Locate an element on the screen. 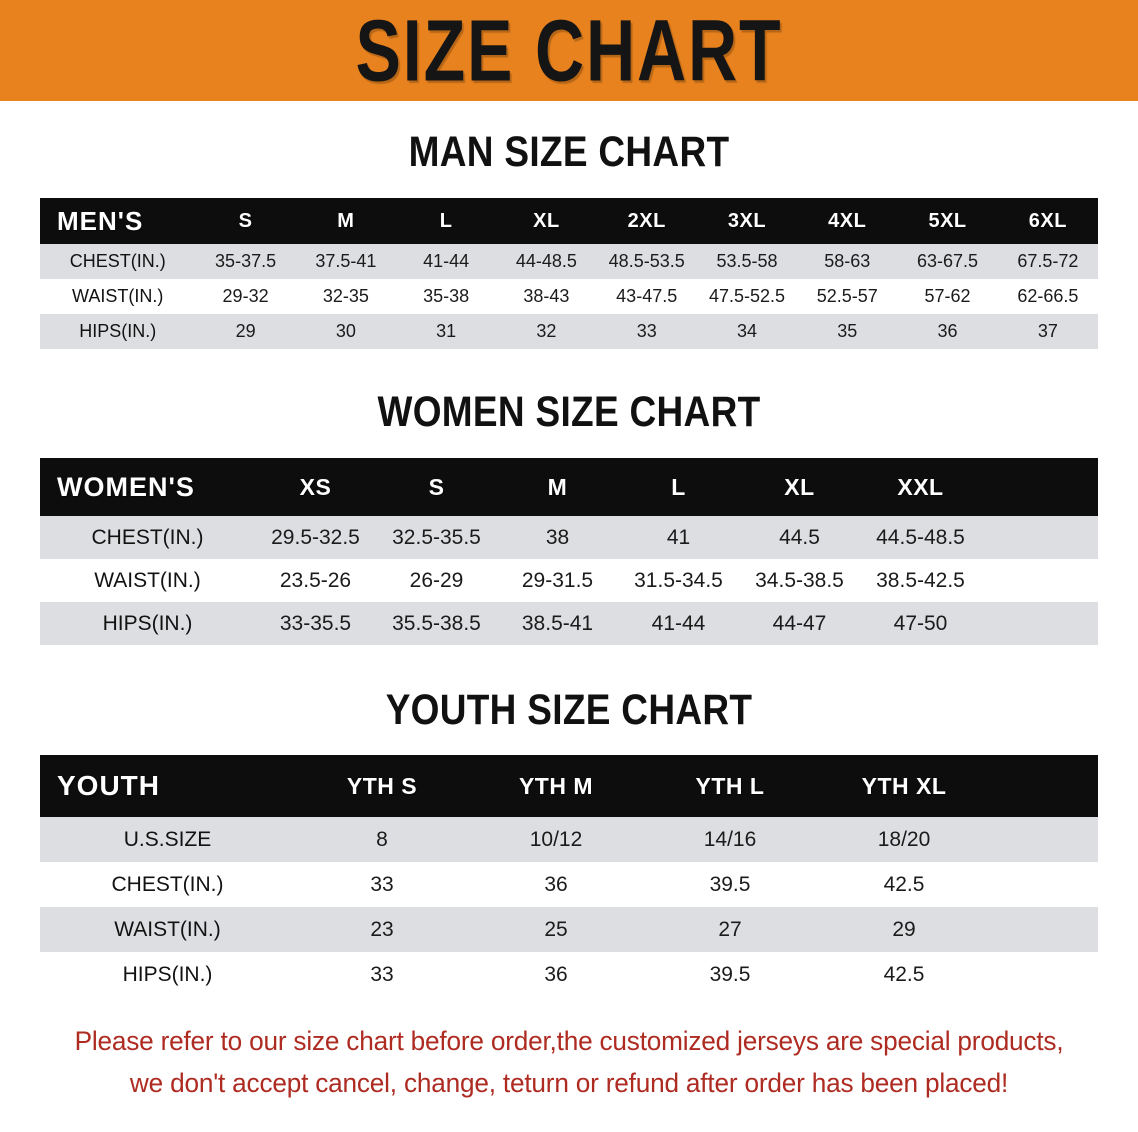 Image resolution: width=1138 pixels, height=1132 pixels. table-cell: 47-50 is located at coordinates (920, 623).